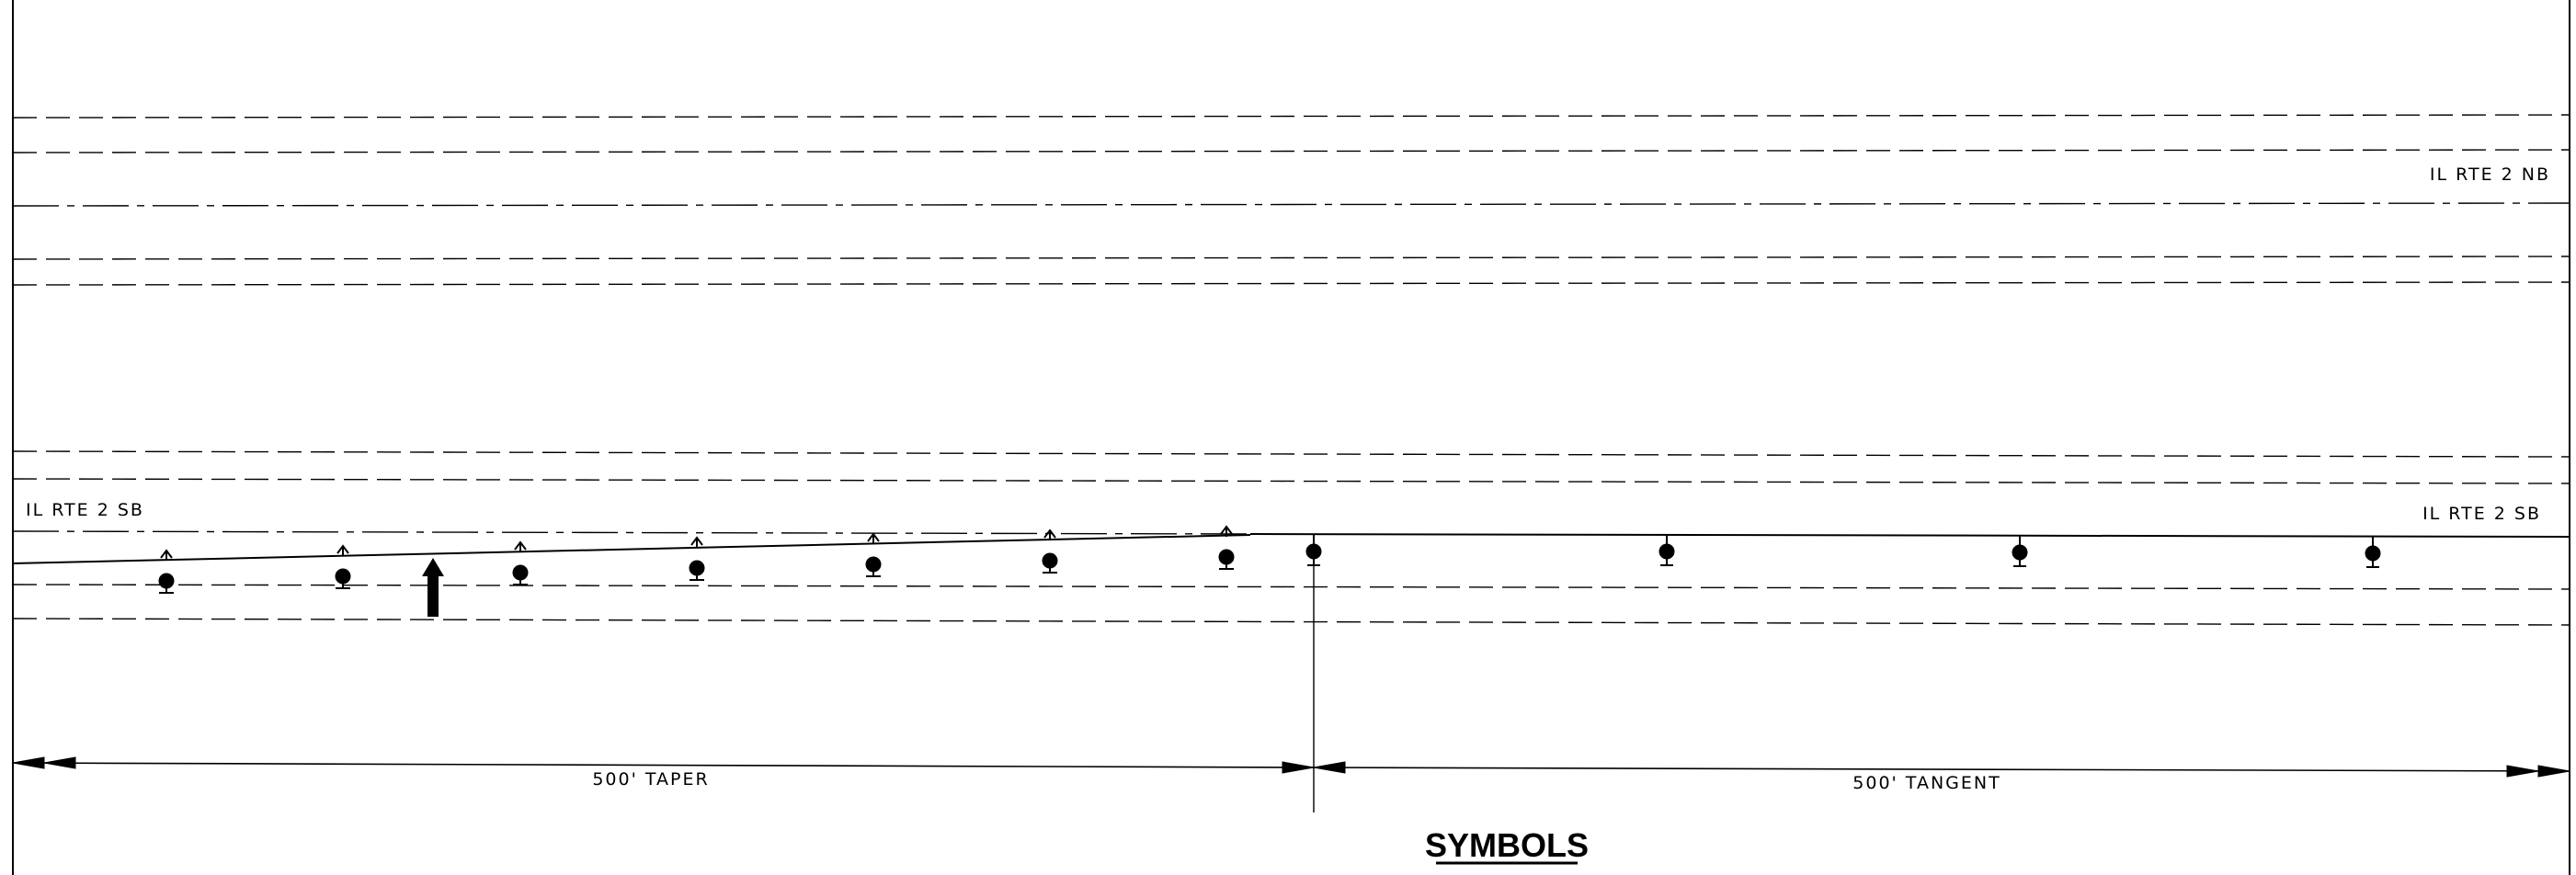  What do you see at coordinates (631, 532) in the screenshot?
I see `sb-centerline` at bounding box center [631, 532].